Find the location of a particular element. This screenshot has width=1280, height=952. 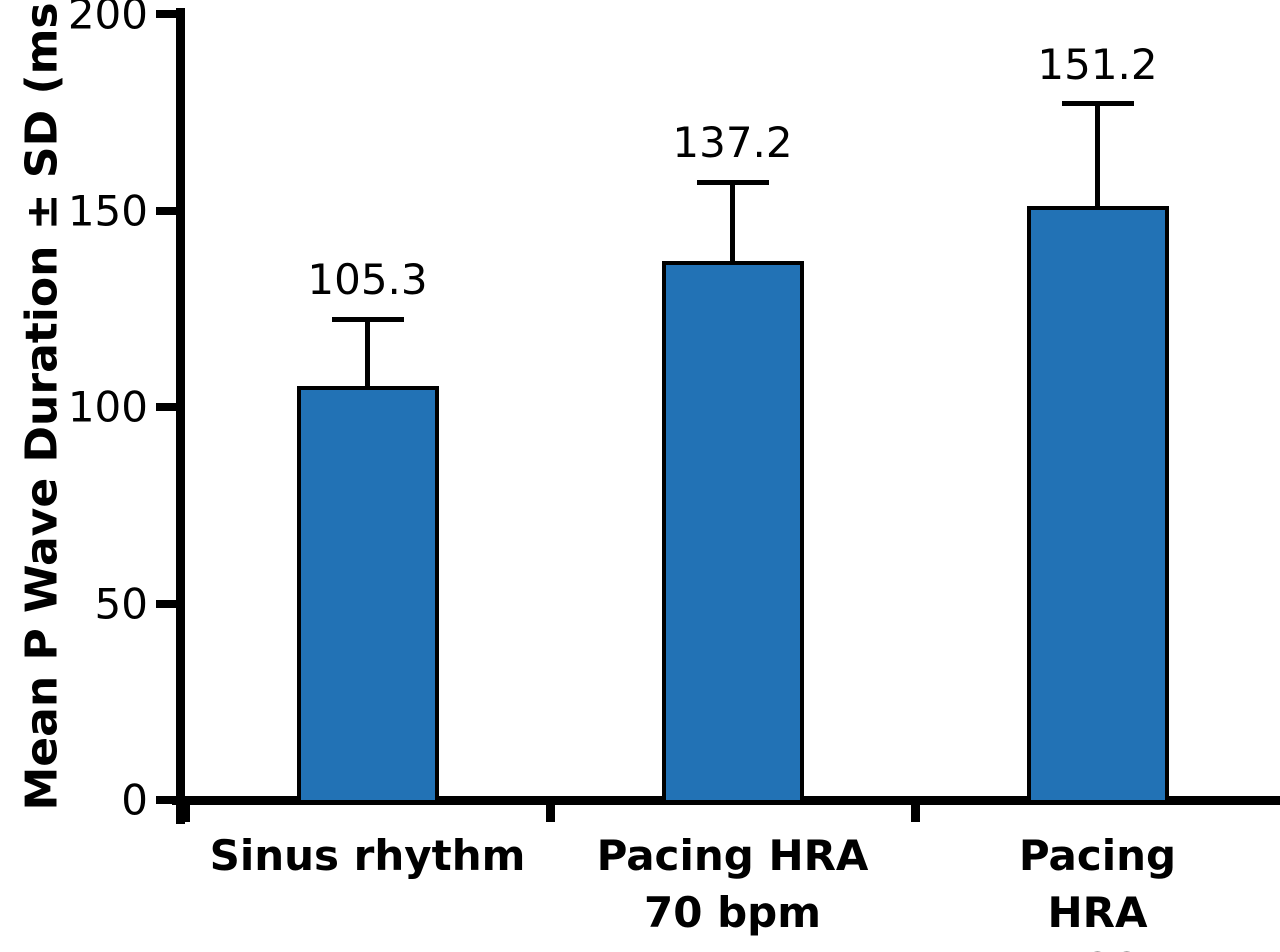

bar-value-label: 151.2 is located at coordinates (1097, 64).